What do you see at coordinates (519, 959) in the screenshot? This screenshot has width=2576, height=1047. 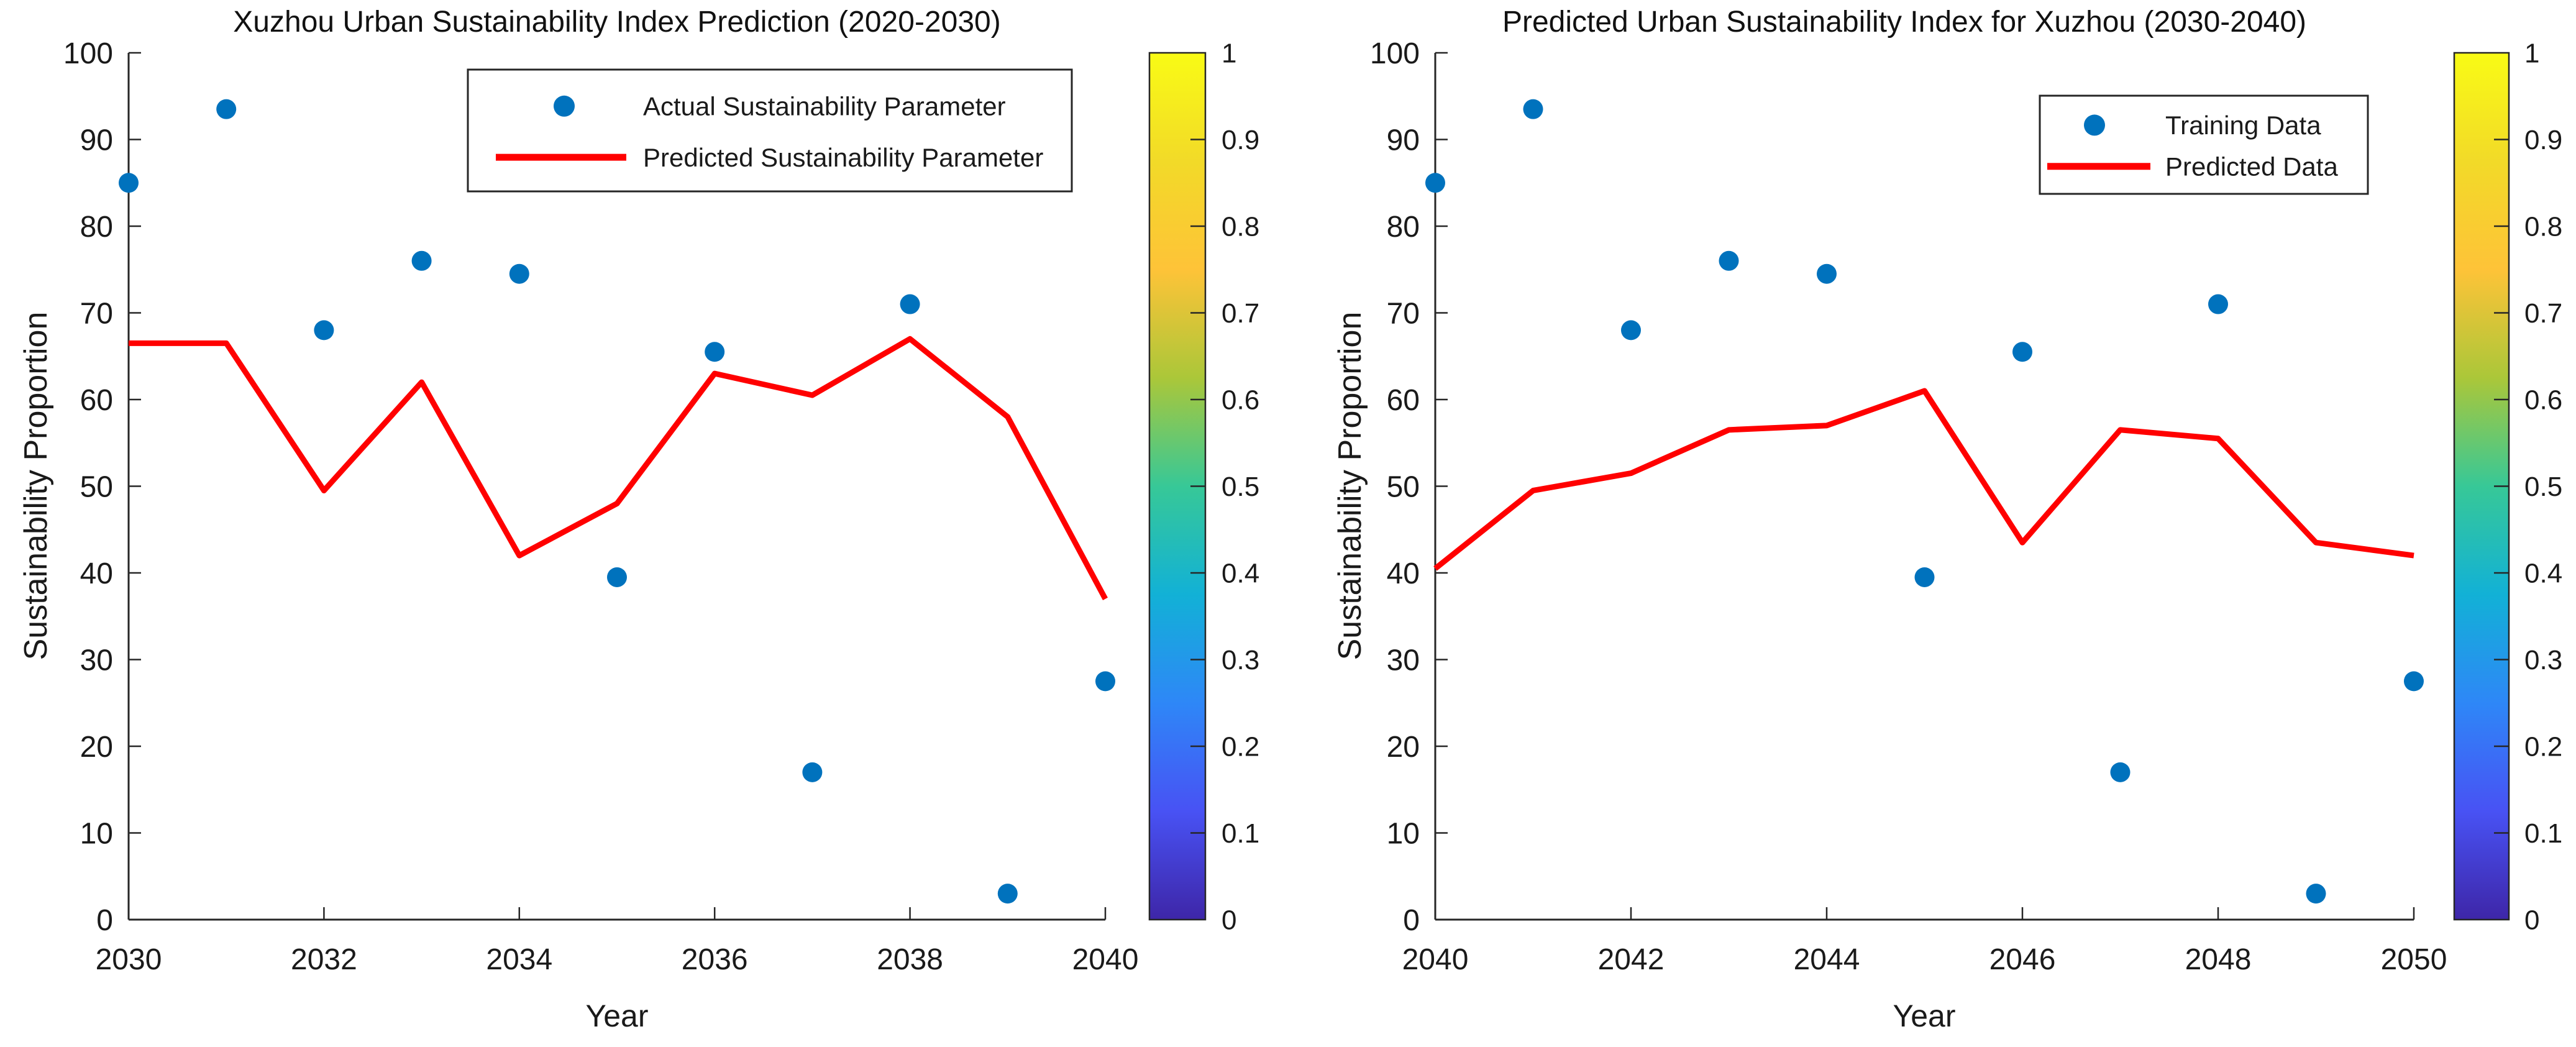 I see `x-tick-label: 2034` at bounding box center [519, 959].